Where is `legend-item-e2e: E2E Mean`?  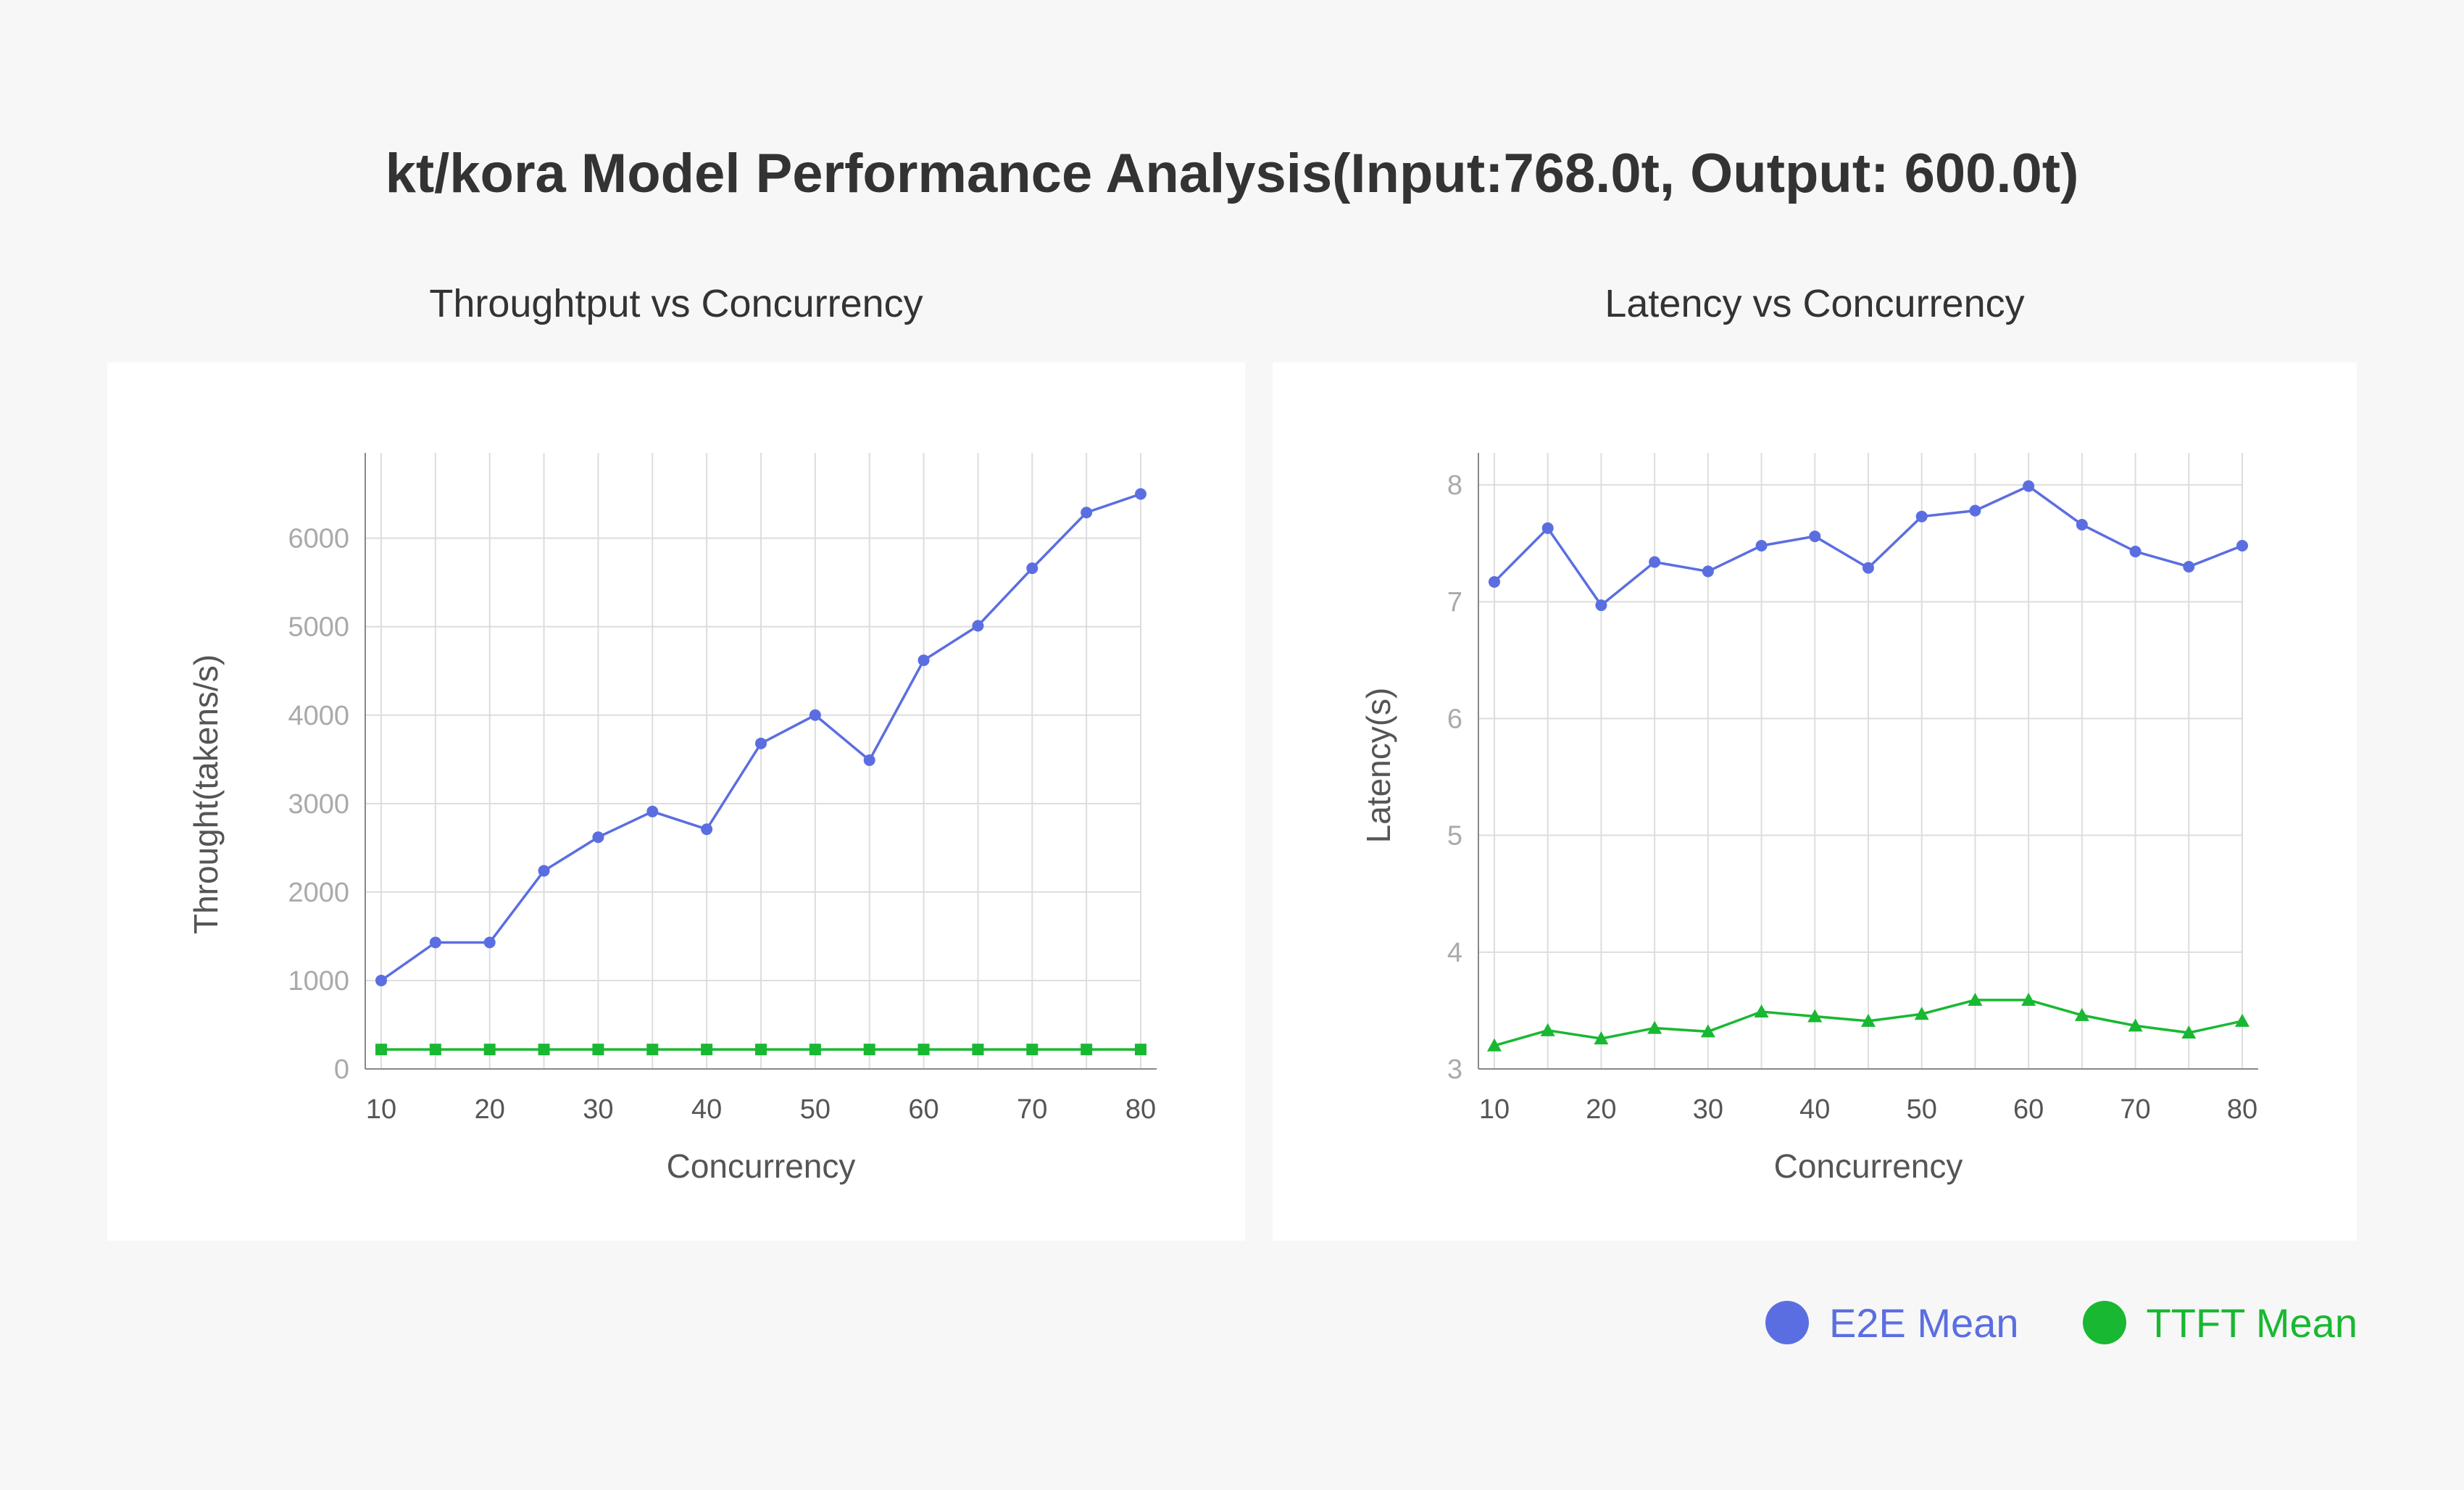
legend-item-e2e: E2E Mean is located at coordinates (1892, 1323).